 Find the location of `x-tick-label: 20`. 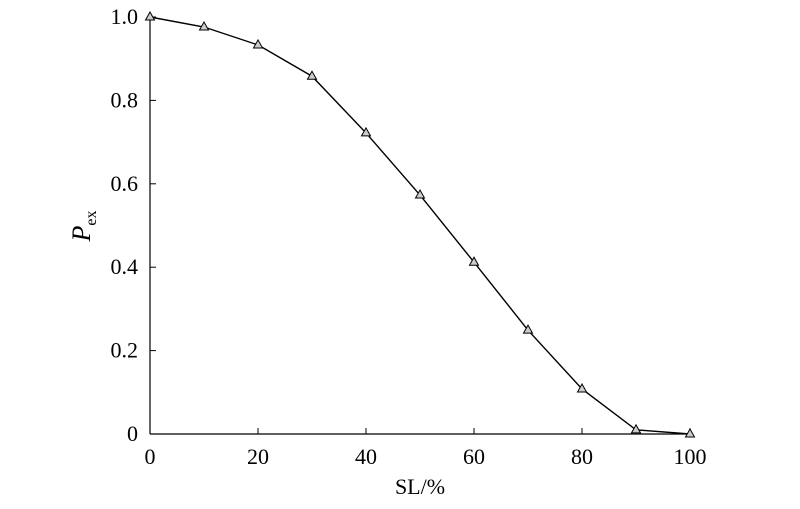

x-tick-label: 20 is located at coordinates (258, 456).